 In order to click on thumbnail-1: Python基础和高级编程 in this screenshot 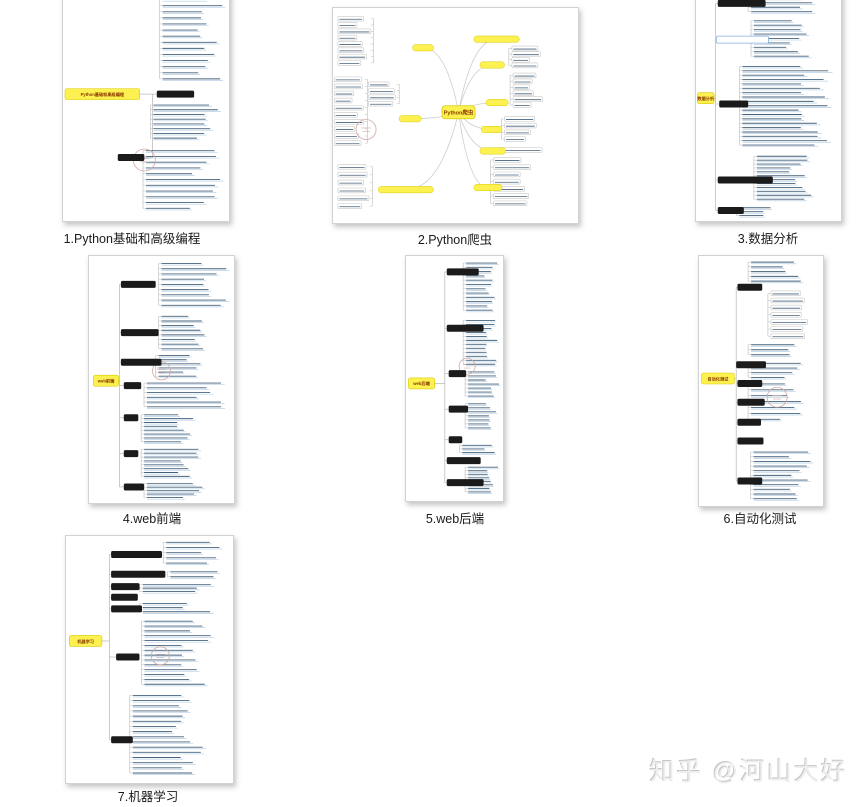, I will do `click(146, 111)`.